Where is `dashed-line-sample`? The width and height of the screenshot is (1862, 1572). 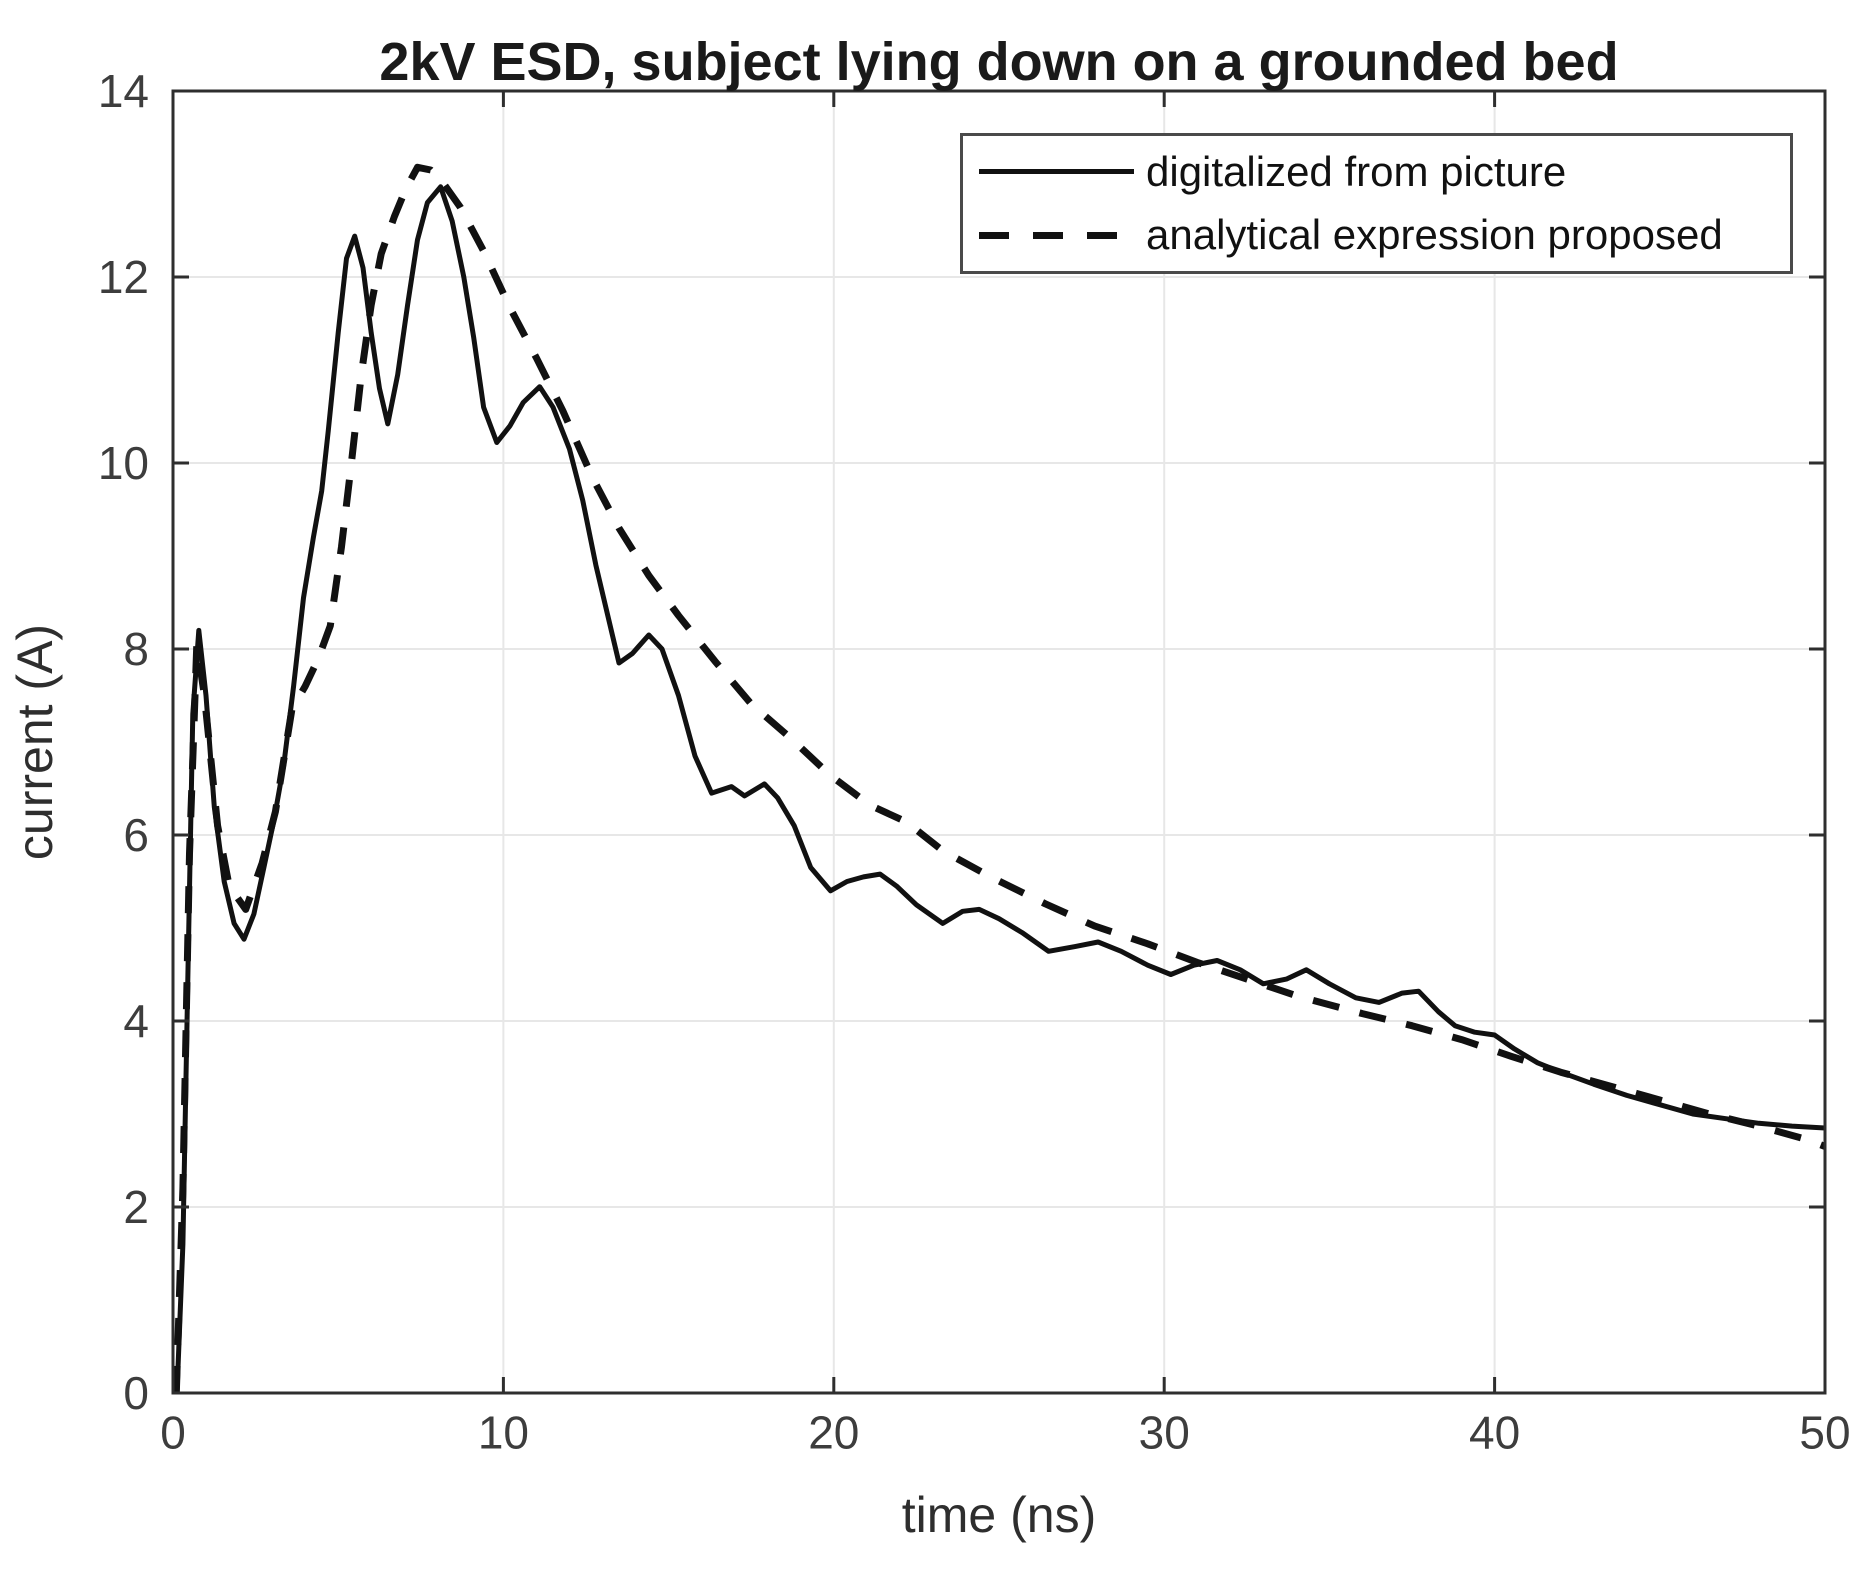
dashed-line-sample is located at coordinates (1056, 235).